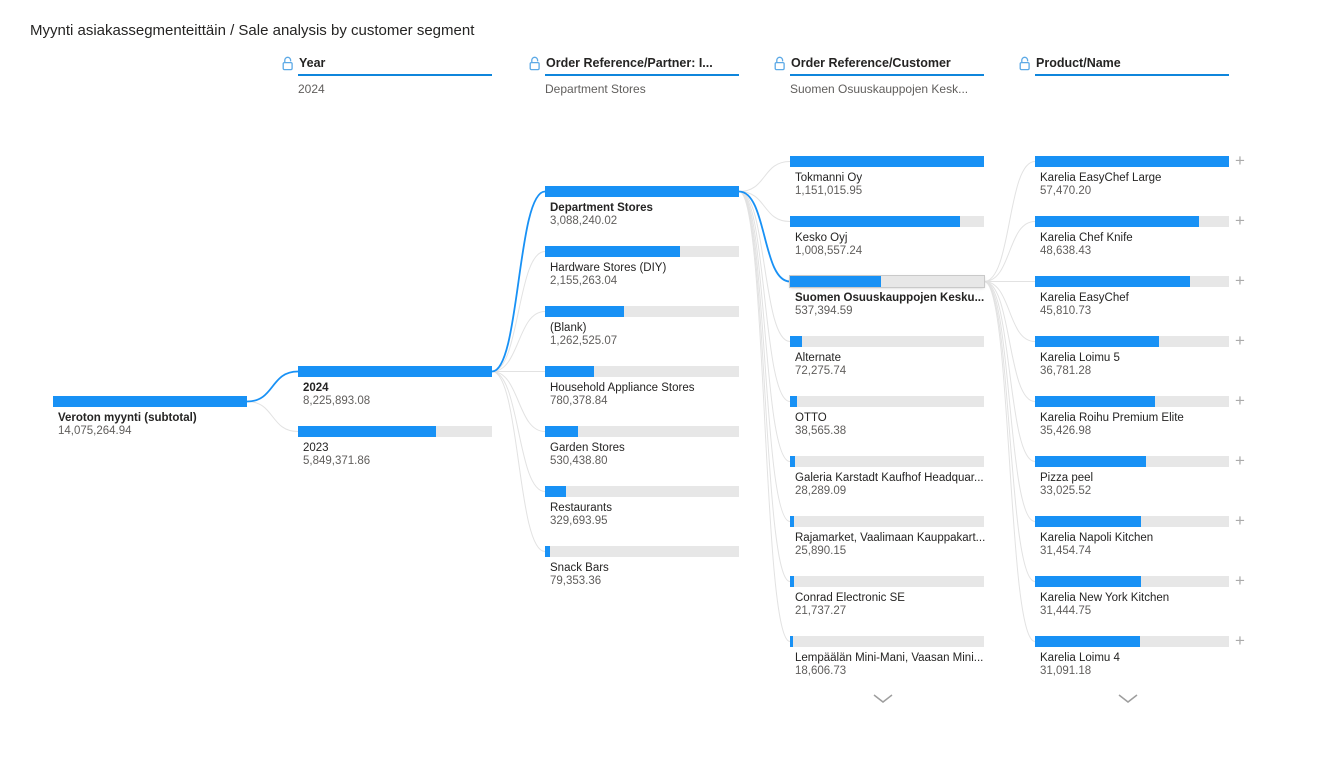  I want to click on node-value: 28,289.09, so click(821, 491).